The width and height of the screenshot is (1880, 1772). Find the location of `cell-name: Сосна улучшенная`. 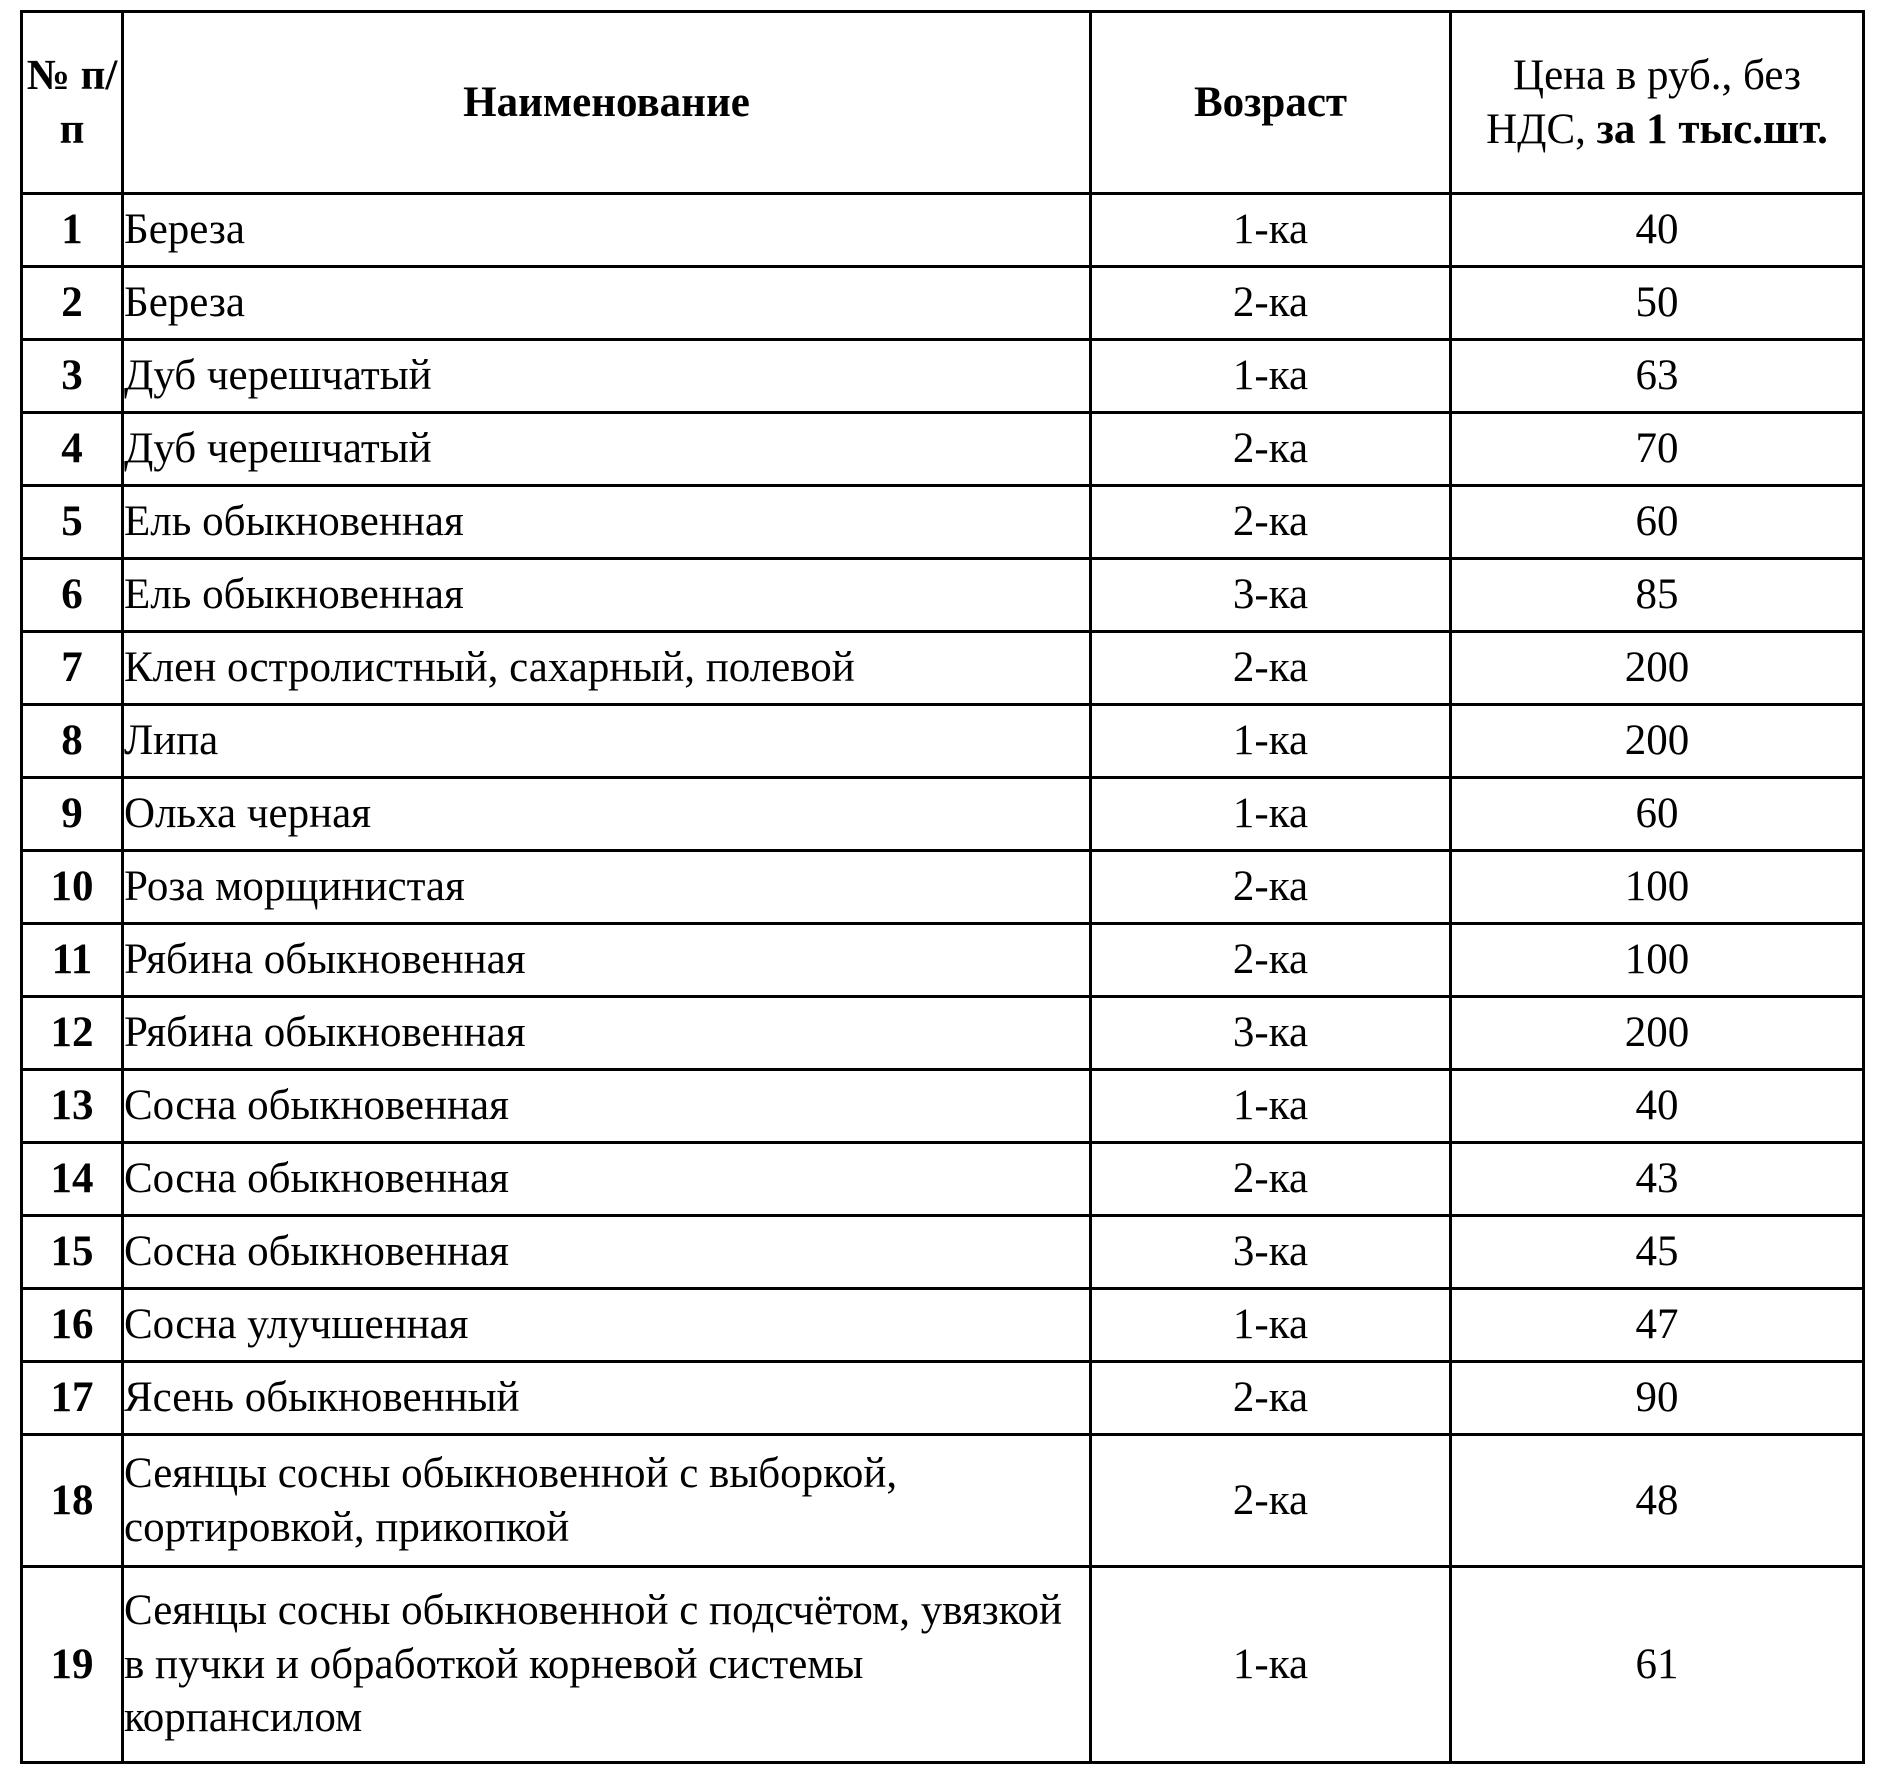

cell-name: Сосна улучшенная is located at coordinates (606, 1325).